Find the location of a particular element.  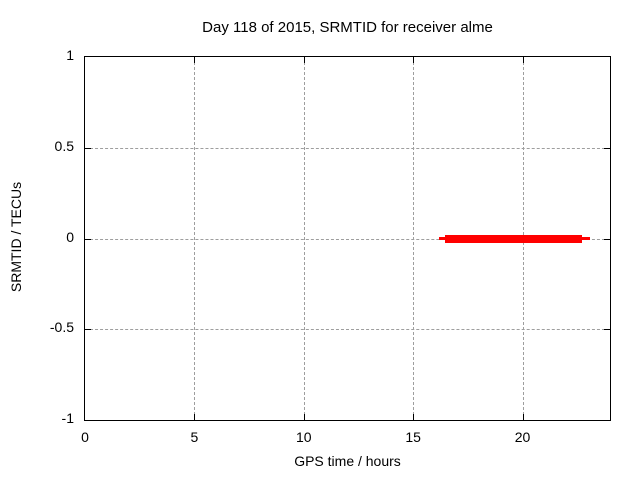

x-tick-label: 10 is located at coordinates (303, 437).